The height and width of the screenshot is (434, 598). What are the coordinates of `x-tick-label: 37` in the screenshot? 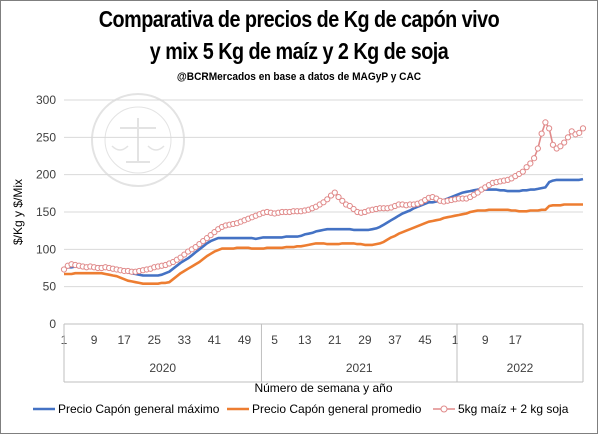 It's located at (395, 340).